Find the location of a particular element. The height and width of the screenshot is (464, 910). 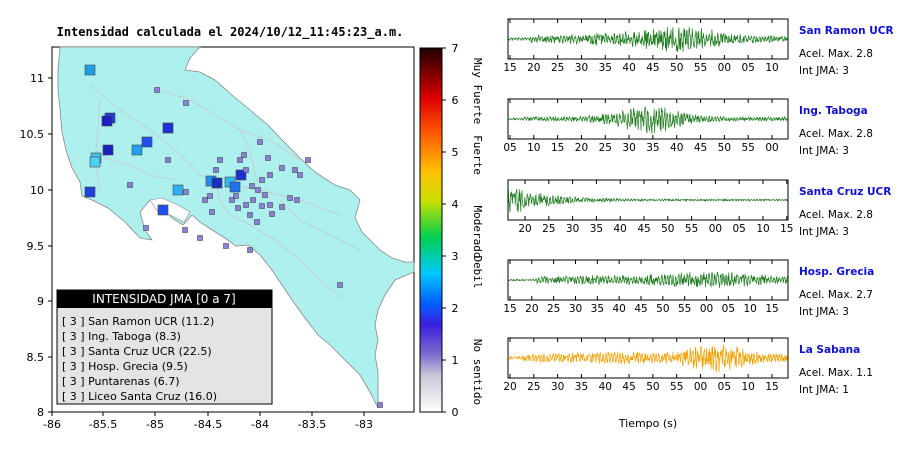

map-ytick-label: 10.5 is located at coordinates (32, 134).